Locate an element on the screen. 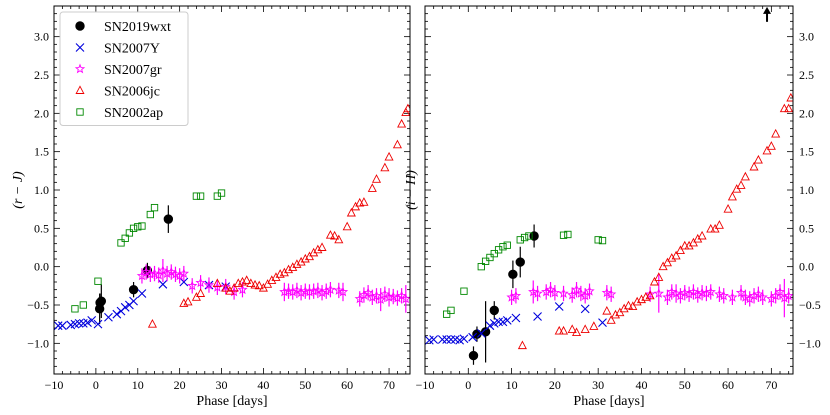 The width and height of the screenshot is (830, 415). x-tick-label: 20 is located at coordinates (180, 385).